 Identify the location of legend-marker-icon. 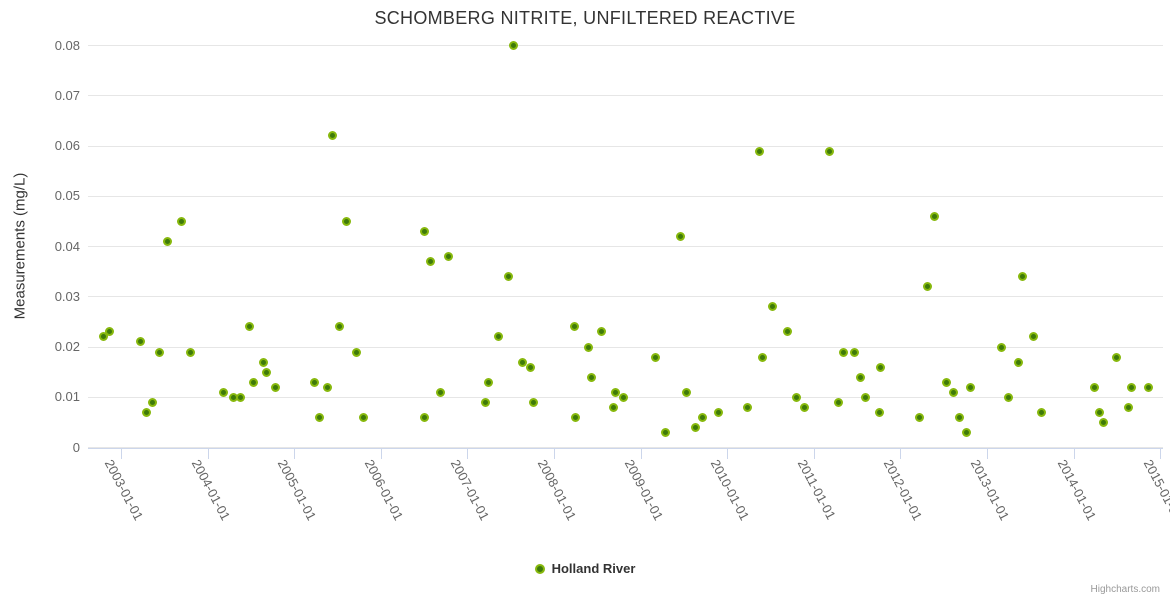
(539, 568).